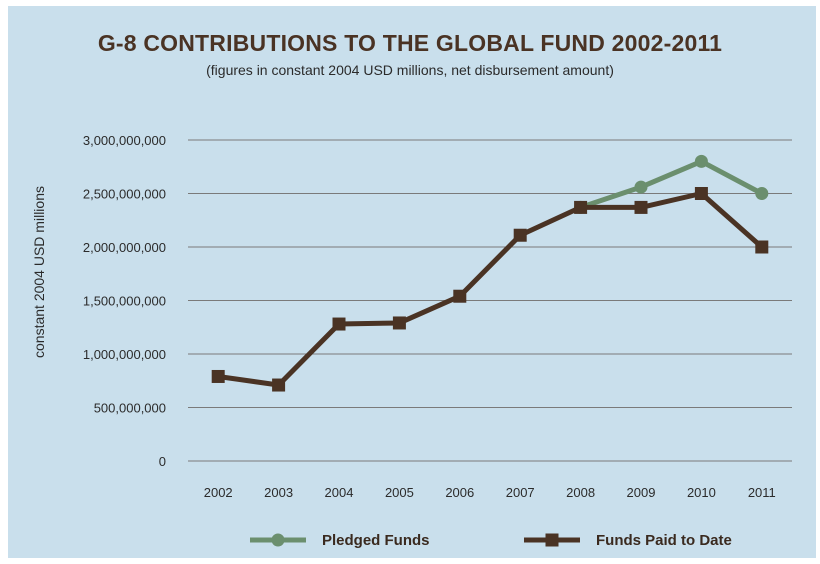 Image resolution: width=820 pixels, height=564 pixels. What do you see at coordinates (664, 540) in the screenshot?
I see `legend-label: Funds Paid to Date` at bounding box center [664, 540].